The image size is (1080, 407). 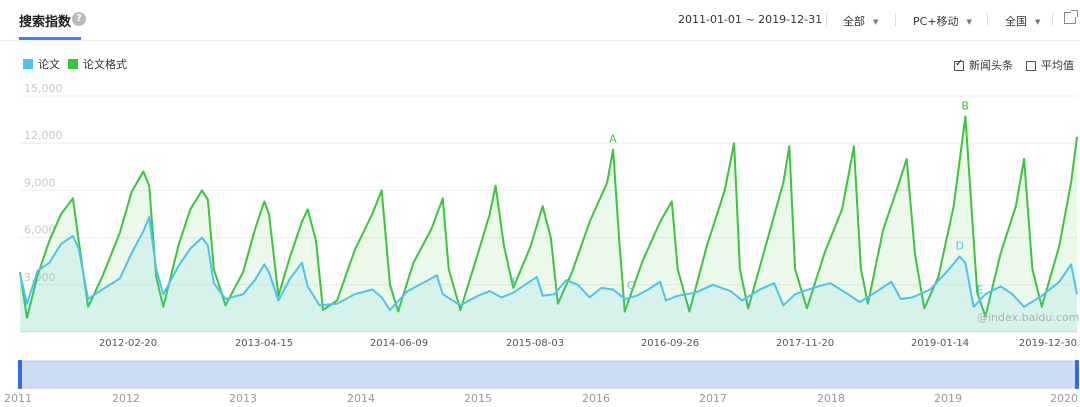 What do you see at coordinates (20, 374) in the screenshot?
I see `navigator-left-handle` at bounding box center [20, 374].